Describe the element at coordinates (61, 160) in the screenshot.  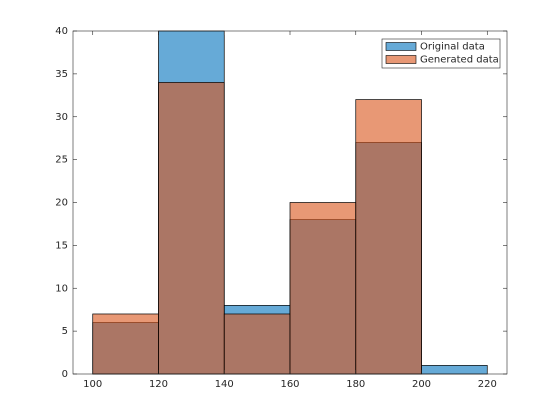
I see `y-tick-label: 25` at that location.